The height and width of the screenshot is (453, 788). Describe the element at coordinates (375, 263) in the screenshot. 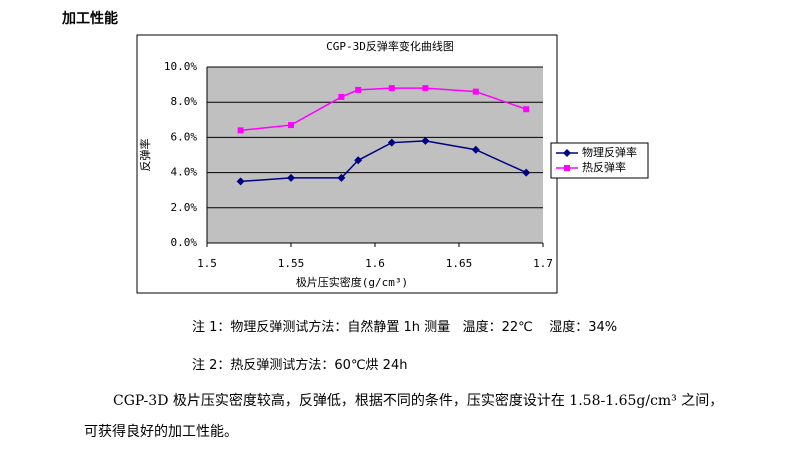

I see `x-tick-label: 1.6` at that location.